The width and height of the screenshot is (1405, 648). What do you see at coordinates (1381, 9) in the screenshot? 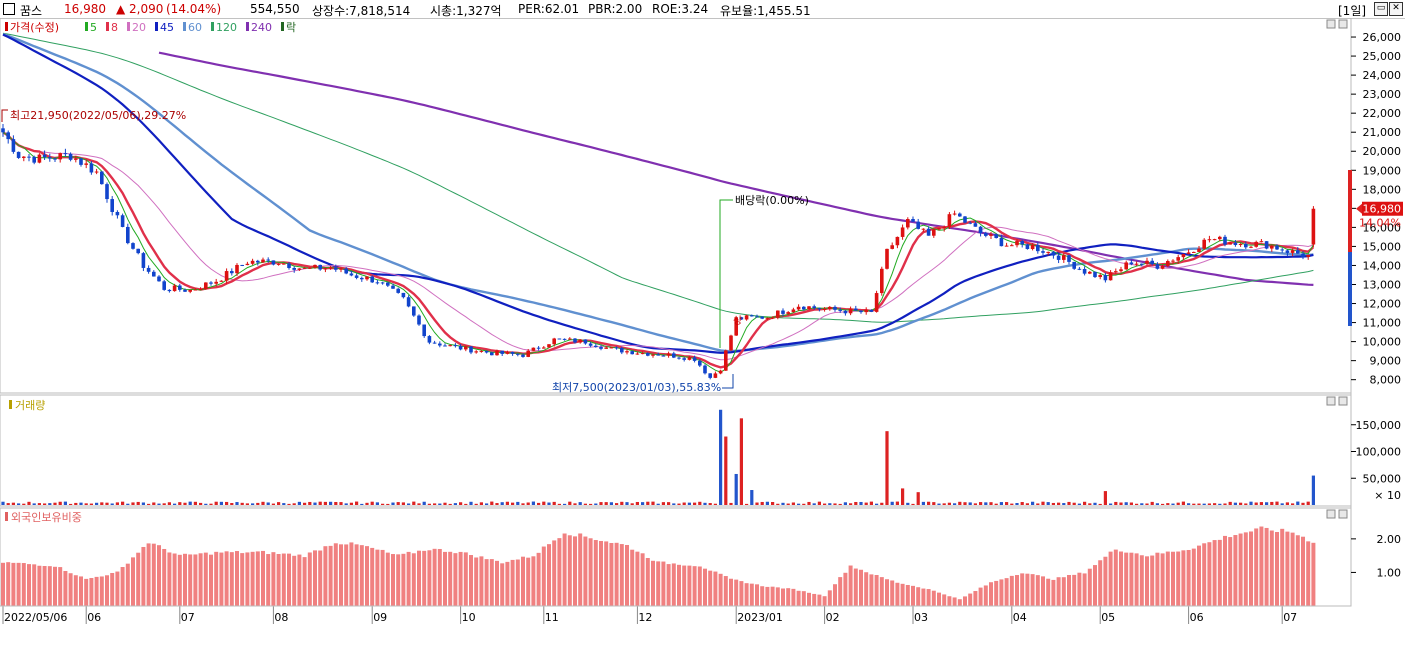
I see `restore-icon: ▭` at bounding box center [1381, 9].